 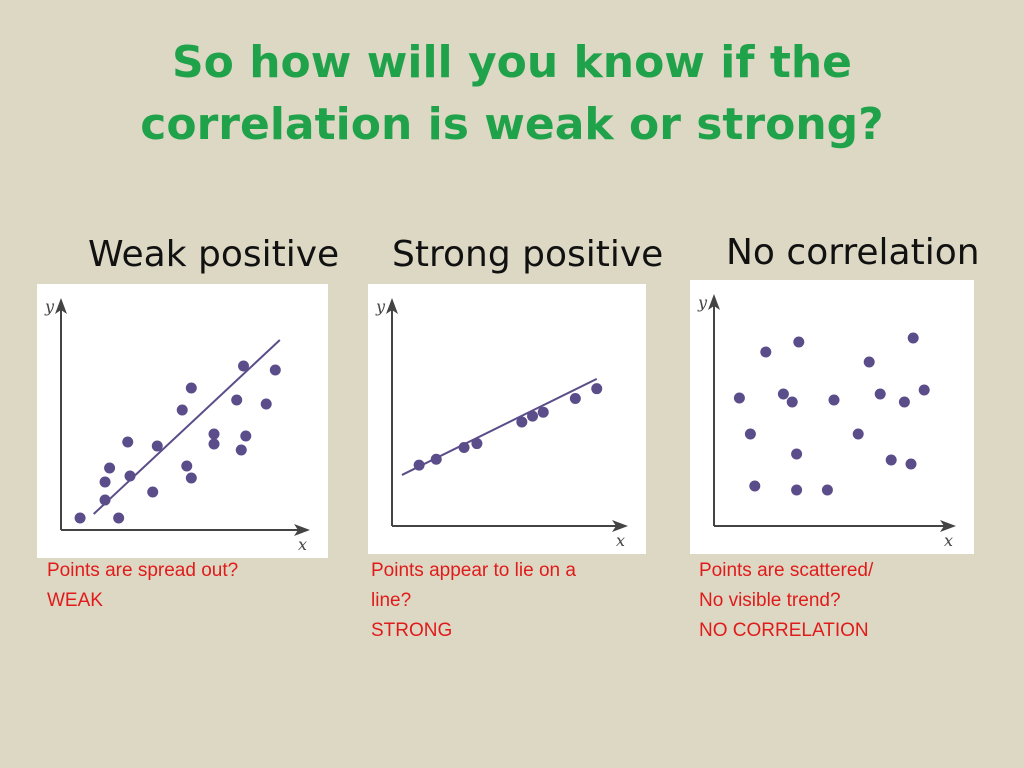 What do you see at coordinates (512, 62) in the screenshot?
I see `slide-title-line-1: So how will you know if the` at bounding box center [512, 62].